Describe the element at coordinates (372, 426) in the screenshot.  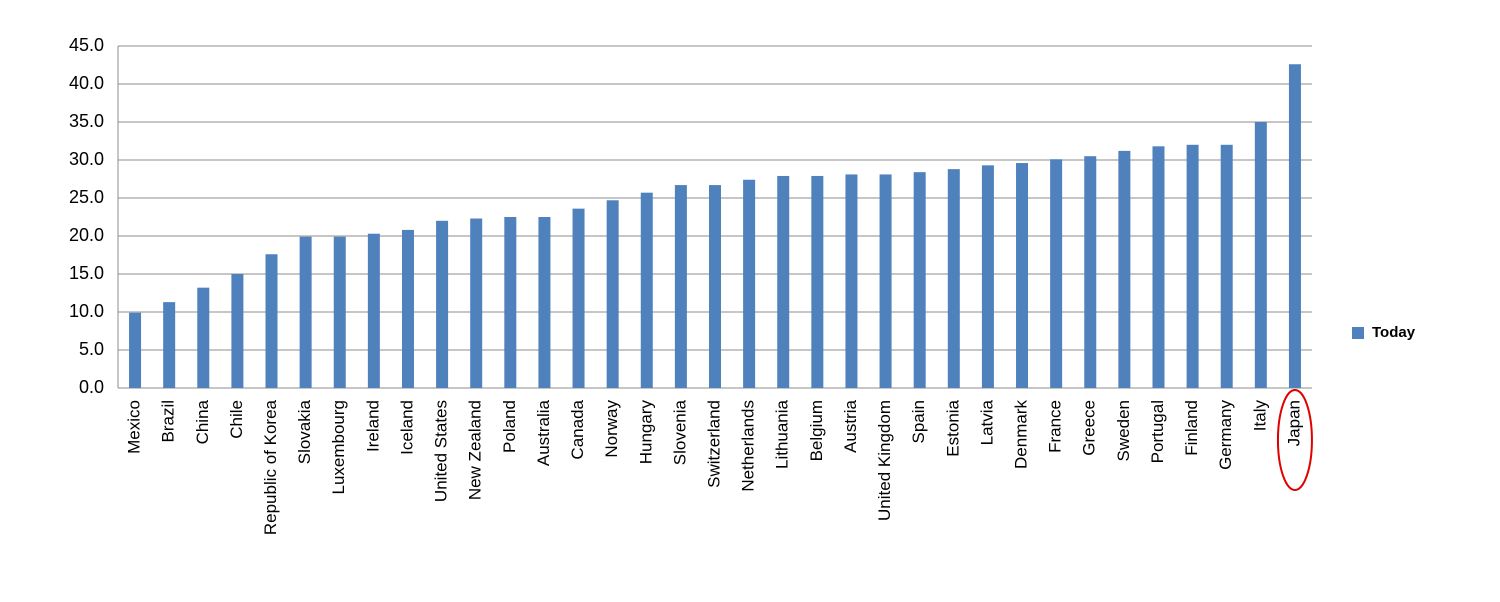
I see `x-tick-label: Ireland` at that location.